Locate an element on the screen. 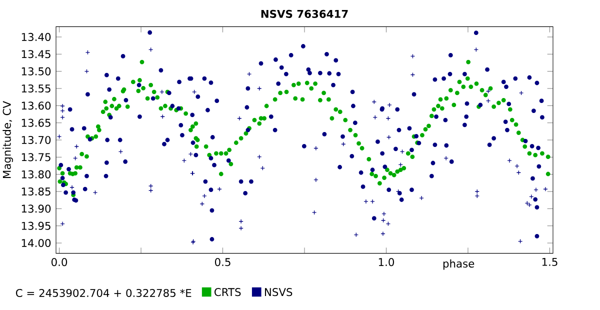 The height and width of the screenshot is (310, 600). y-tick-label: 13.45 is located at coordinates (36, 54).